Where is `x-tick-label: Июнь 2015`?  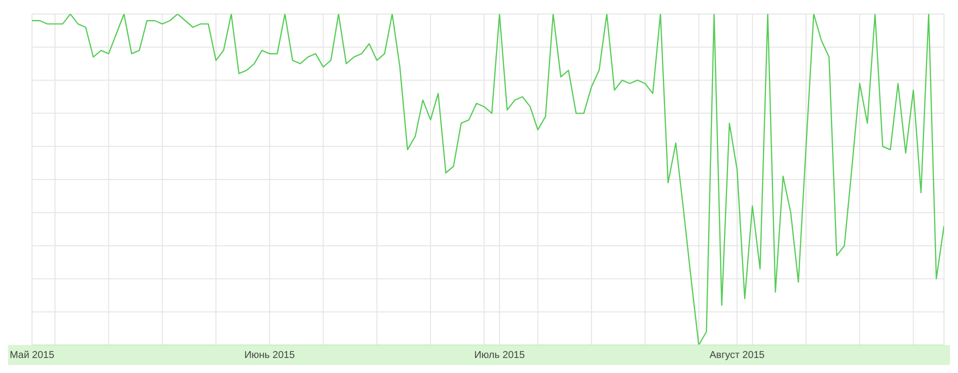
x-tick-label: Июнь 2015 is located at coordinates (270, 355).